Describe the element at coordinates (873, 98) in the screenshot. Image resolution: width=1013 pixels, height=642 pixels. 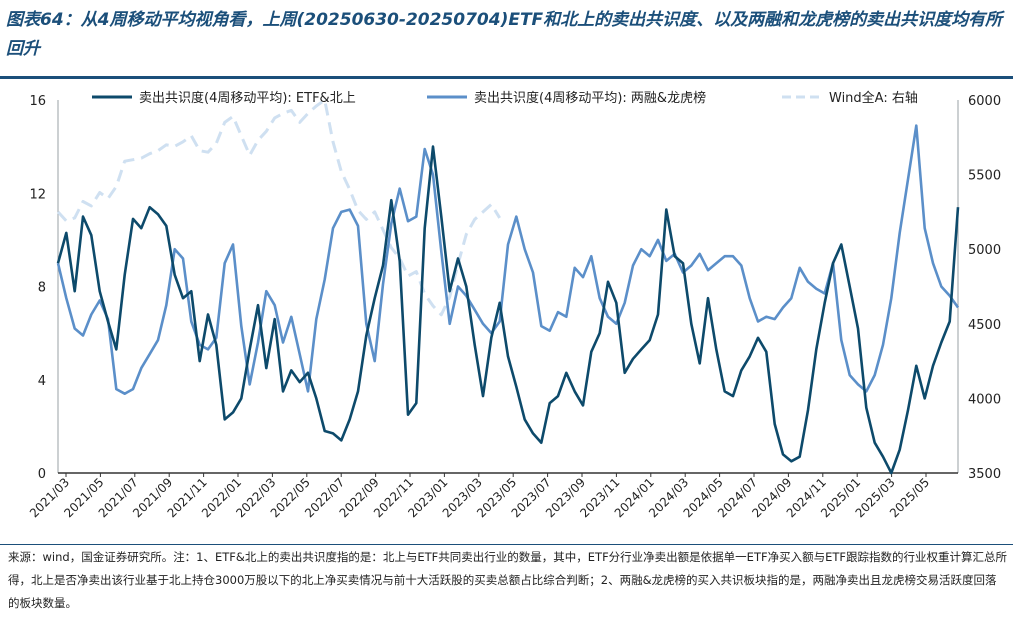
I see `legend-label-wind: Wind全A: 右轴` at that location.